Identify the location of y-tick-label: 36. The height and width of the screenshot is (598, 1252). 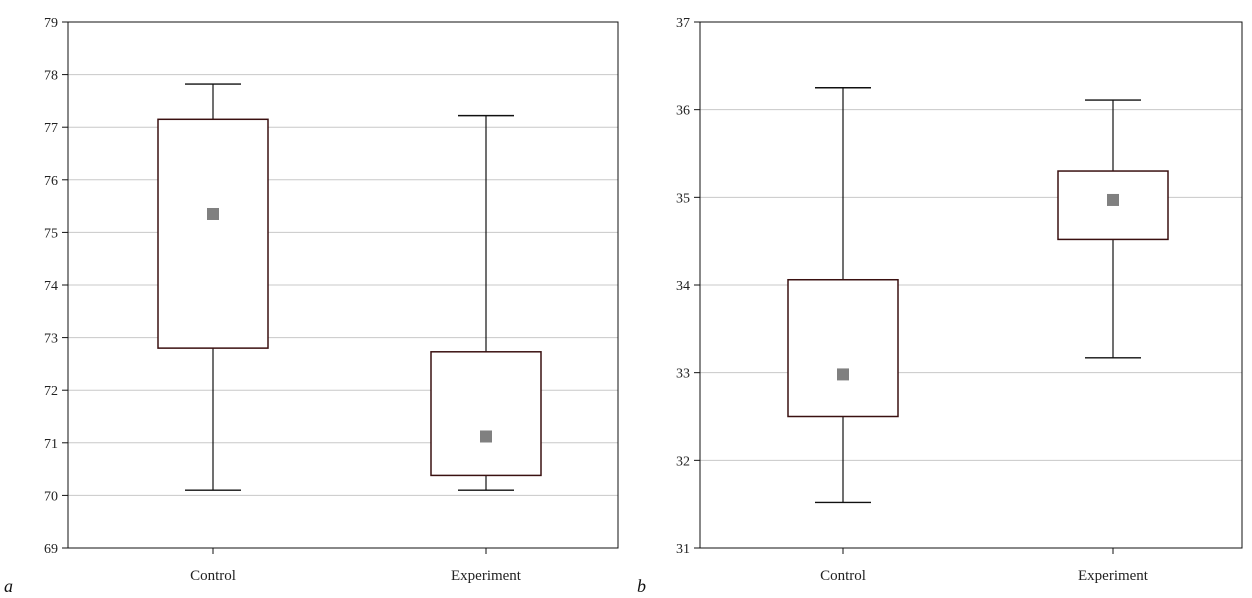
(683, 111).